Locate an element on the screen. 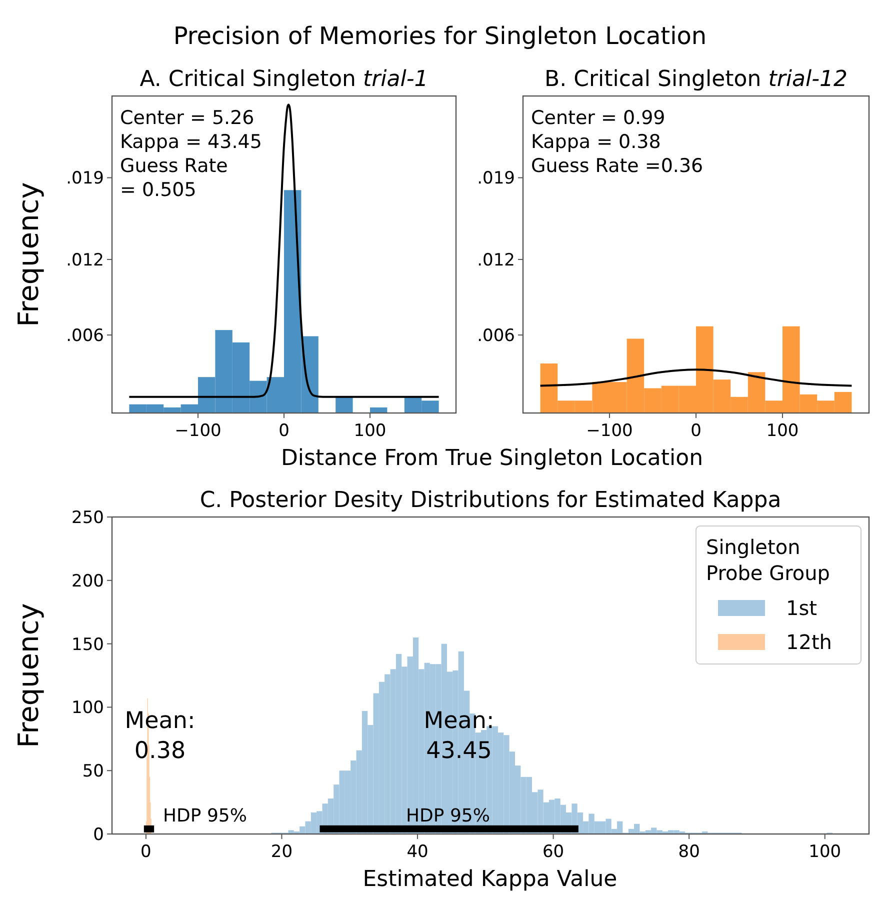  x-tick-label: 40 is located at coordinates (417, 852).